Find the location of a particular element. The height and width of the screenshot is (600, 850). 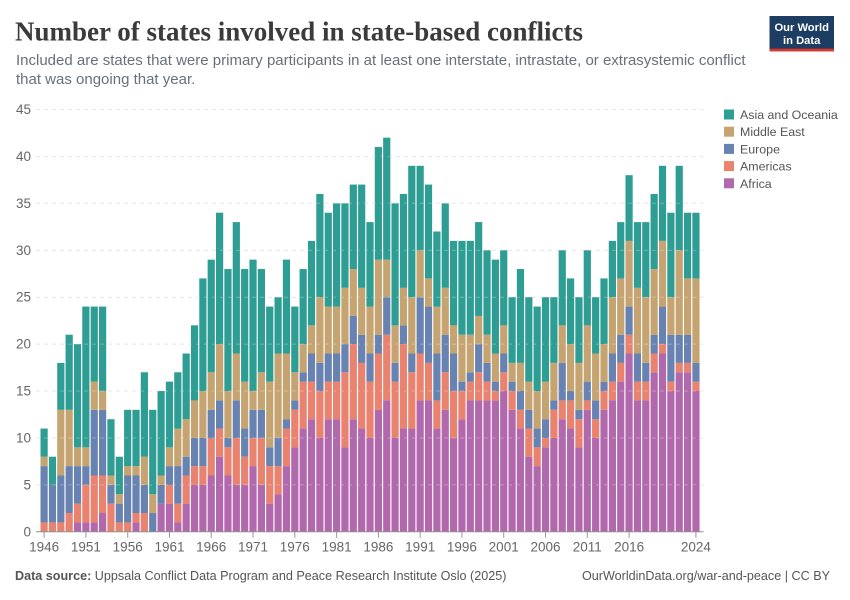

svg-text: 40 is located at coordinates (23, 156).